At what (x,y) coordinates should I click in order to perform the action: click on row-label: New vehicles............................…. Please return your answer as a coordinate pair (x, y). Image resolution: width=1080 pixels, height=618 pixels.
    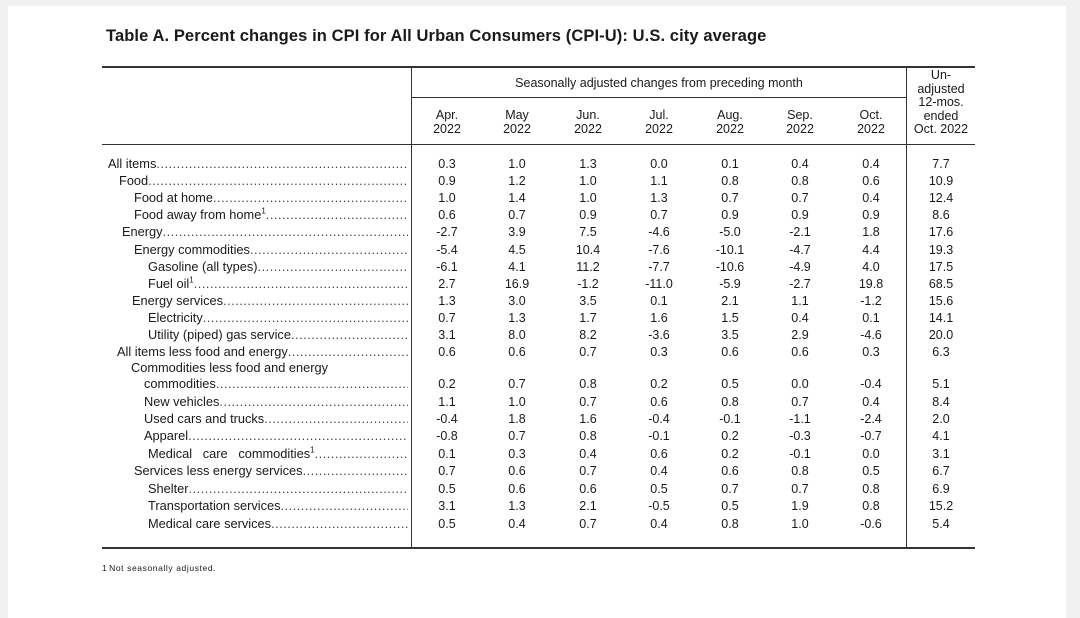
    Looking at the image, I should click on (276, 402).